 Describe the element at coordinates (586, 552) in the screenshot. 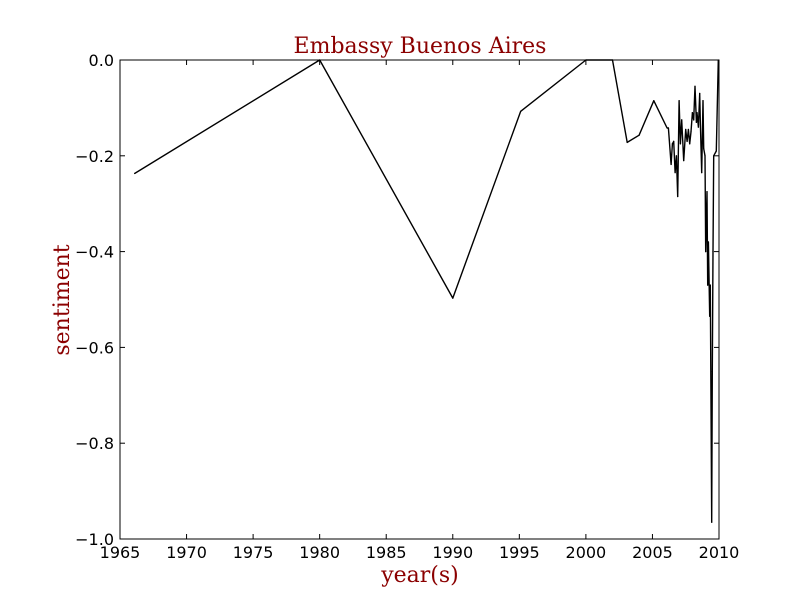

I see `x-tick-label: 2000` at that location.